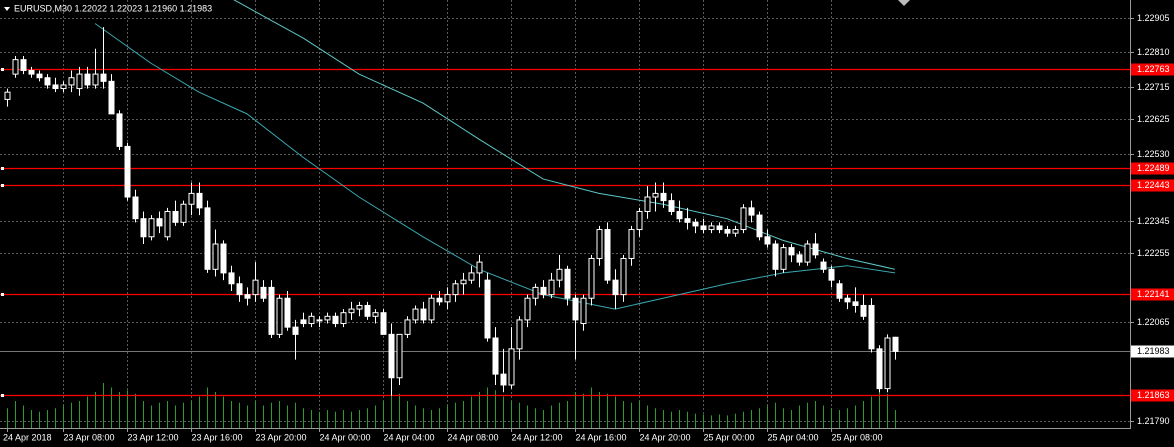 Image resolution: width=1174 pixels, height=447 pixels. What do you see at coordinates (1153, 253) in the screenshot?
I see `y-tick-label: 1.22255` at bounding box center [1153, 253].